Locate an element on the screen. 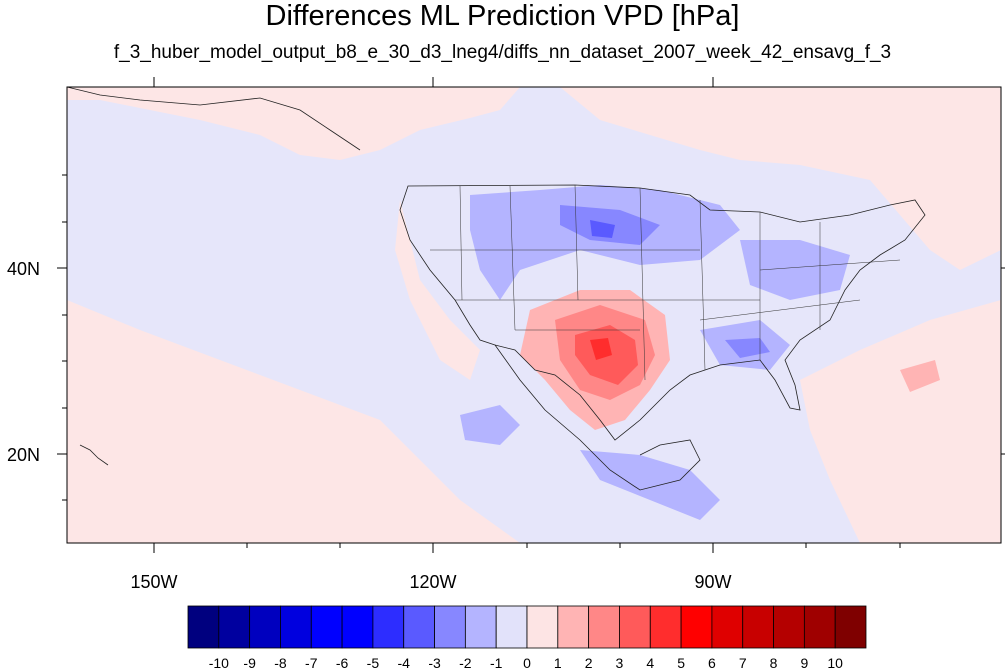 Image resolution: width=1005 pixels, height=672 pixels. colorbar-label: 3 is located at coordinates (620, 663).